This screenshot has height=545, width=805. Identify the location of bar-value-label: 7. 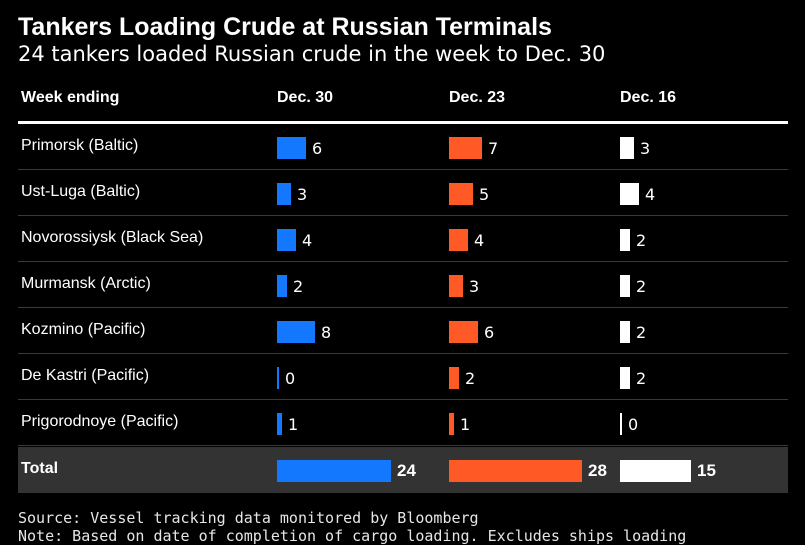
(493, 148).